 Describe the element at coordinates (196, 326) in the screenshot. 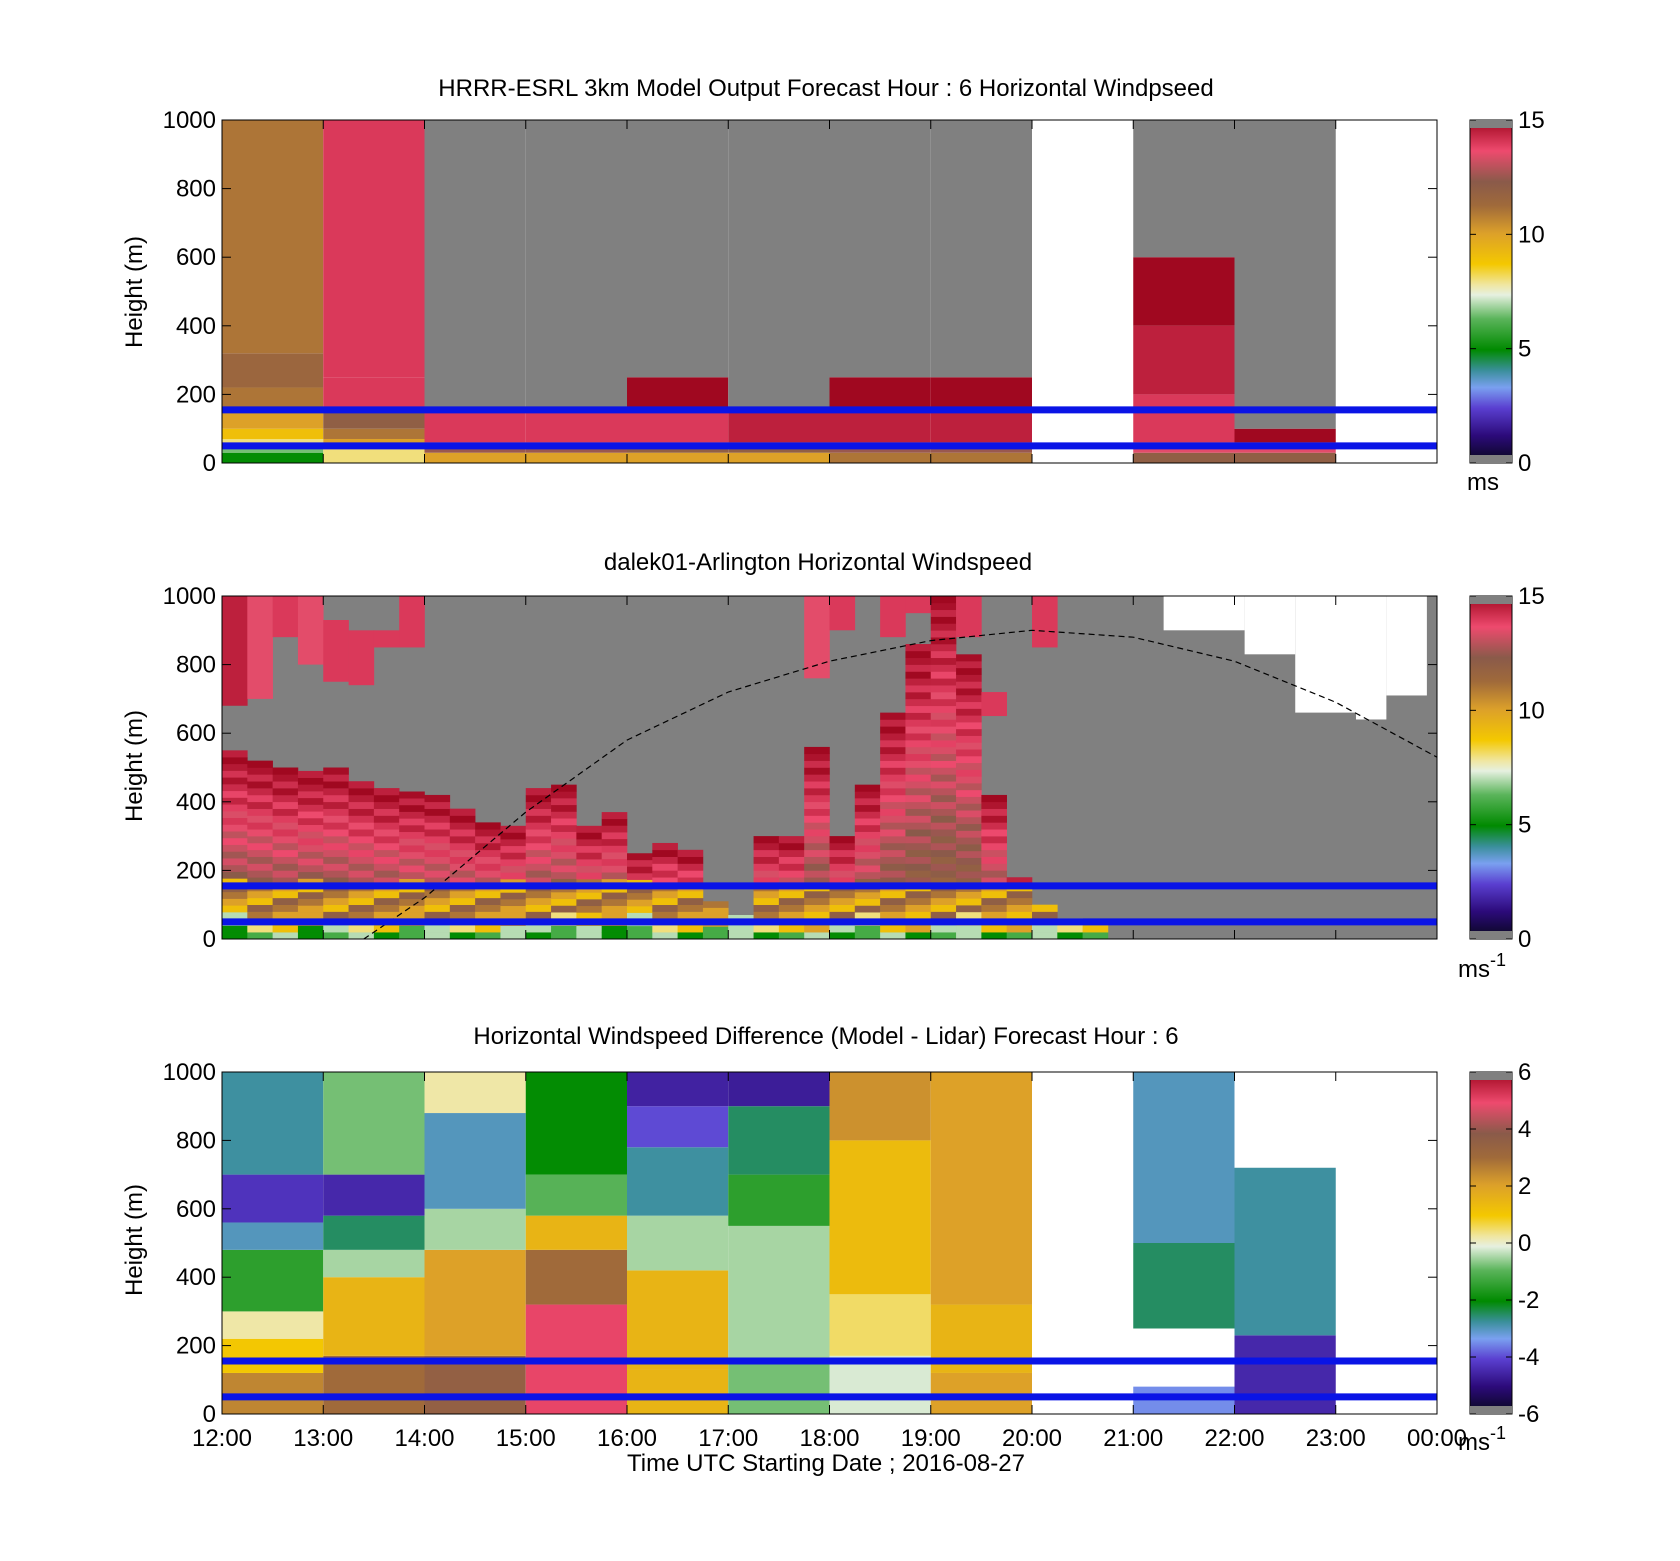

I see `y-tick-label: 400` at that location.